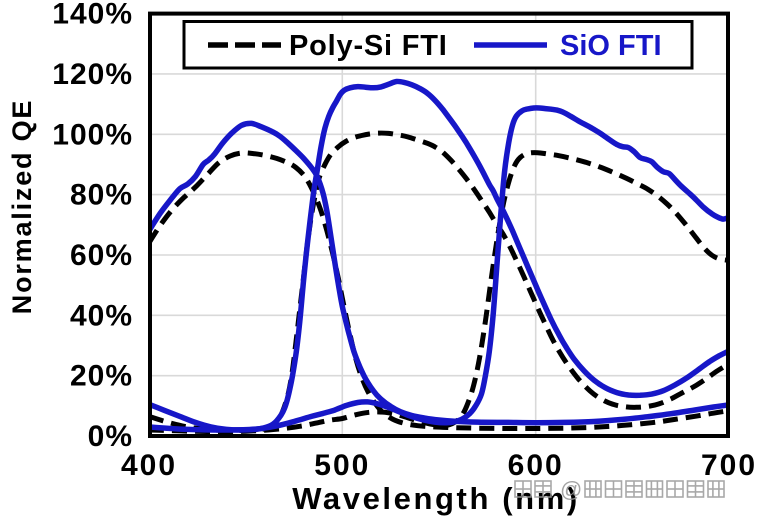 This screenshot has width=763, height=520. What do you see at coordinates (149, 465) in the screenshot?
I see `svg-text: 400` at bounding box center [149, 465].